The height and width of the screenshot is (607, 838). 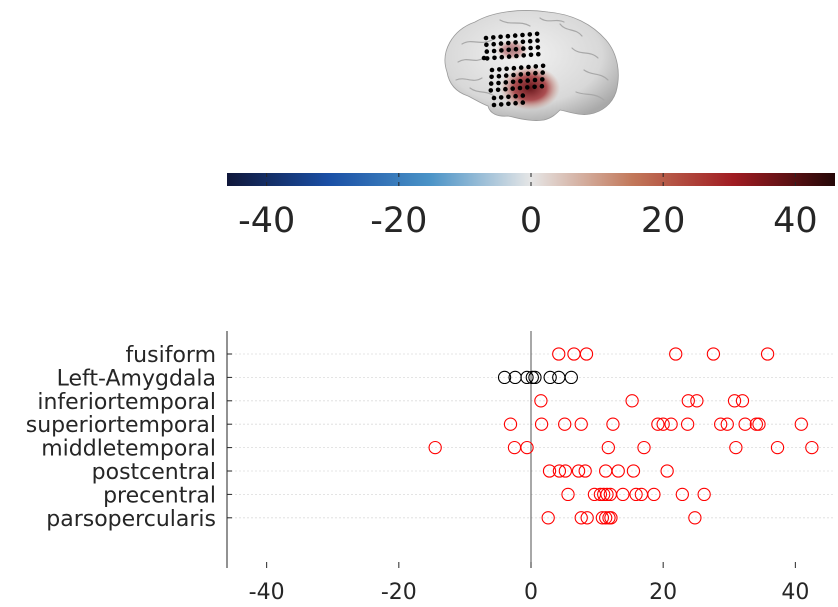 I want to click on colorbar-tick-label: -40, so click(x=266, y=221).